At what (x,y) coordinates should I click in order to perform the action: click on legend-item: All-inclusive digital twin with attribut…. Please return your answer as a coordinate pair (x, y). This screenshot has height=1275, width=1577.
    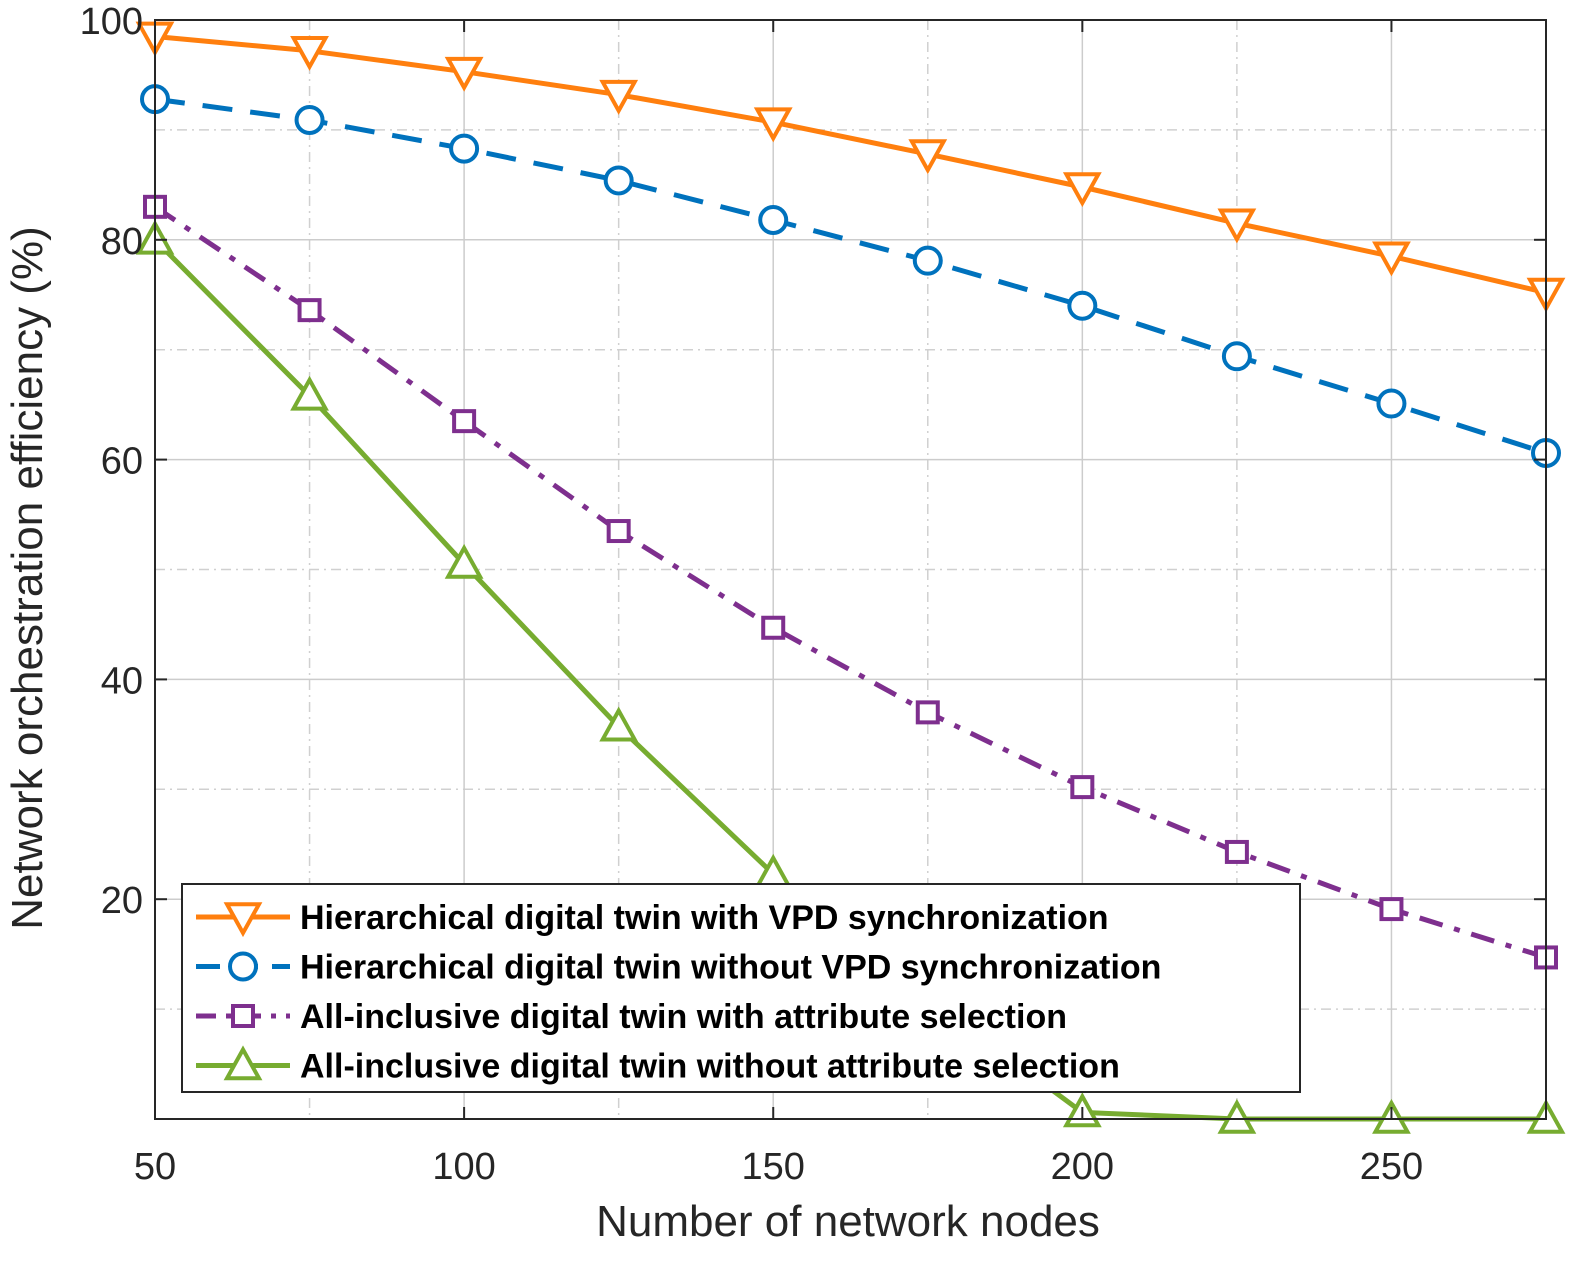
    Looking at the image, I should click on (631, 1017).